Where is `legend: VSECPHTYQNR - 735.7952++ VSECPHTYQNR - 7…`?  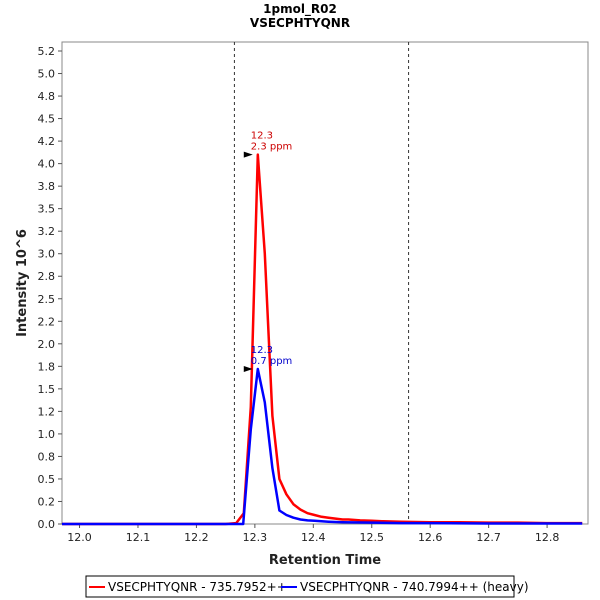 legend: VSECPHTYQNR - 735.7952++ VSECPHTYQNR - 7… is located at coordinates (307, 586).